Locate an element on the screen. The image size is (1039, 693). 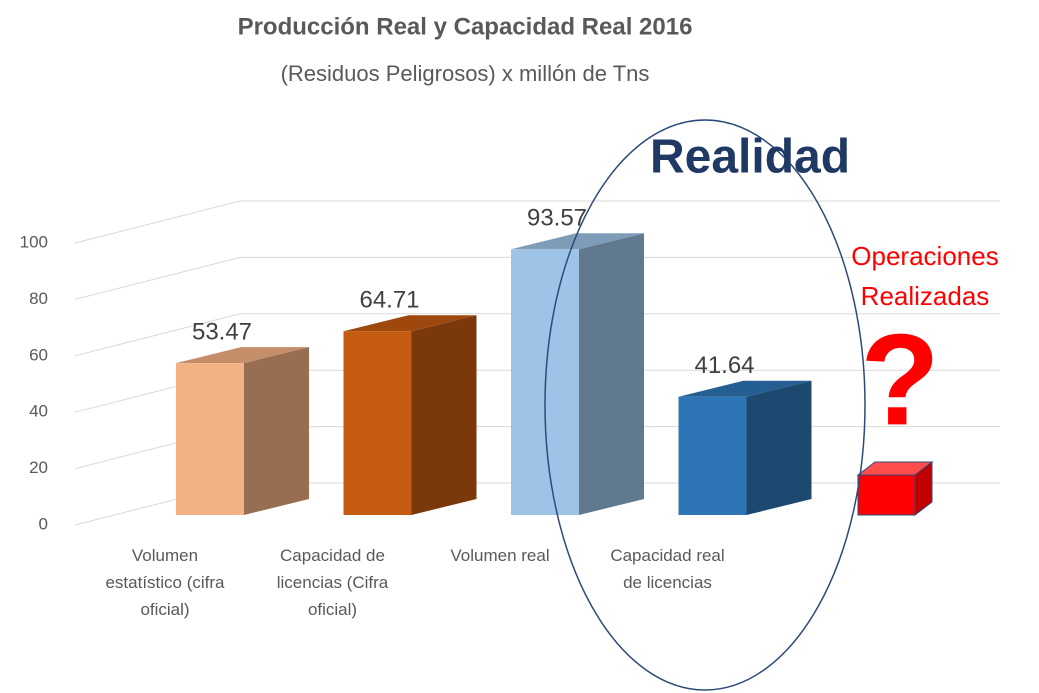
y-tick-label: 20 is located at coordinates (38, 467).